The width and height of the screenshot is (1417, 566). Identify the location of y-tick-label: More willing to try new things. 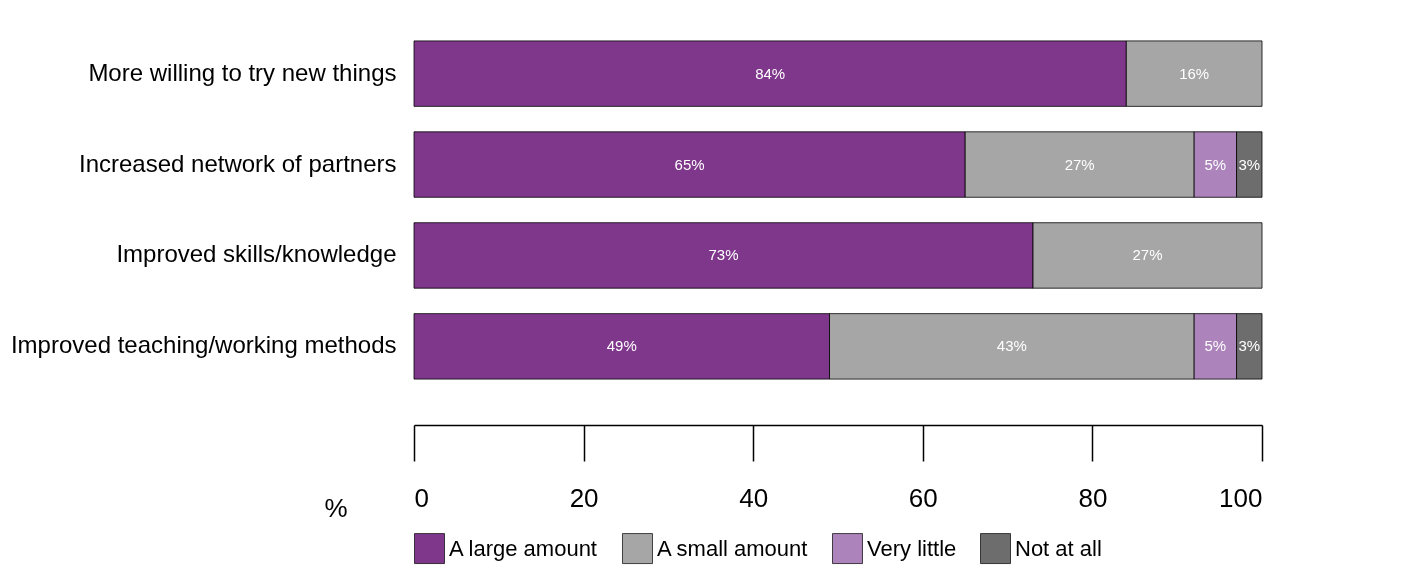
(242, 72).